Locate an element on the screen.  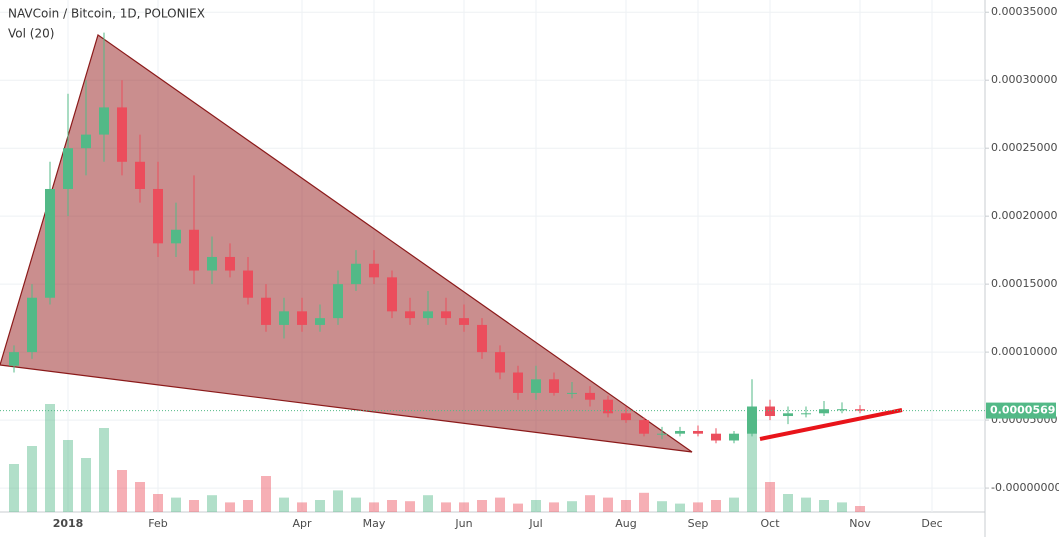
last-price-box is located at coordinates (1021, 410).